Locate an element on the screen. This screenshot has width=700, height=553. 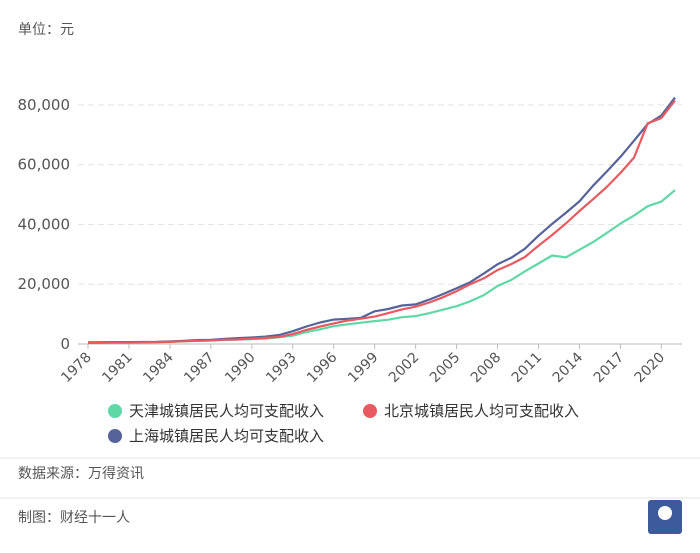
x-tick-label: 2011 is located at coordinates (527, 368).